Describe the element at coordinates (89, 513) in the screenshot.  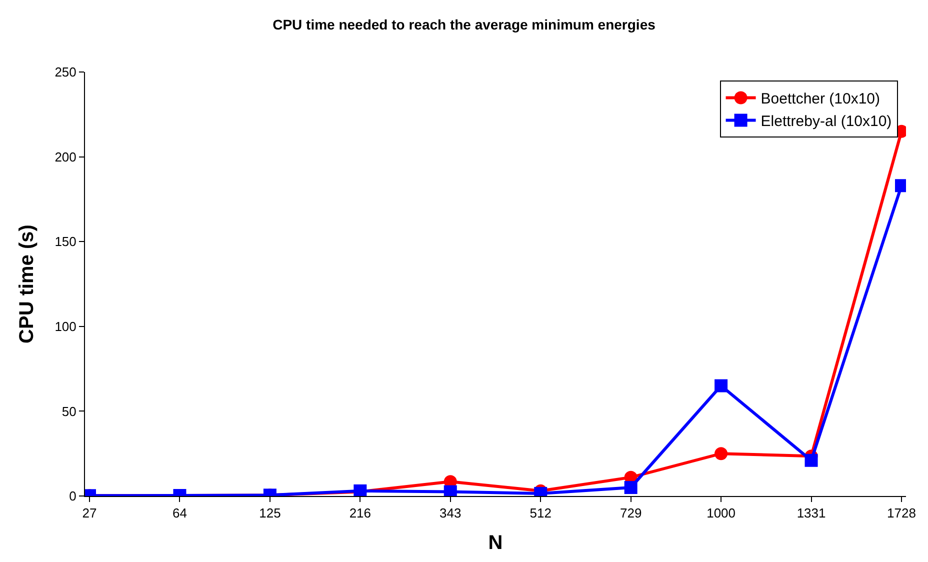
I see `x-tick-label: 27` at that location.